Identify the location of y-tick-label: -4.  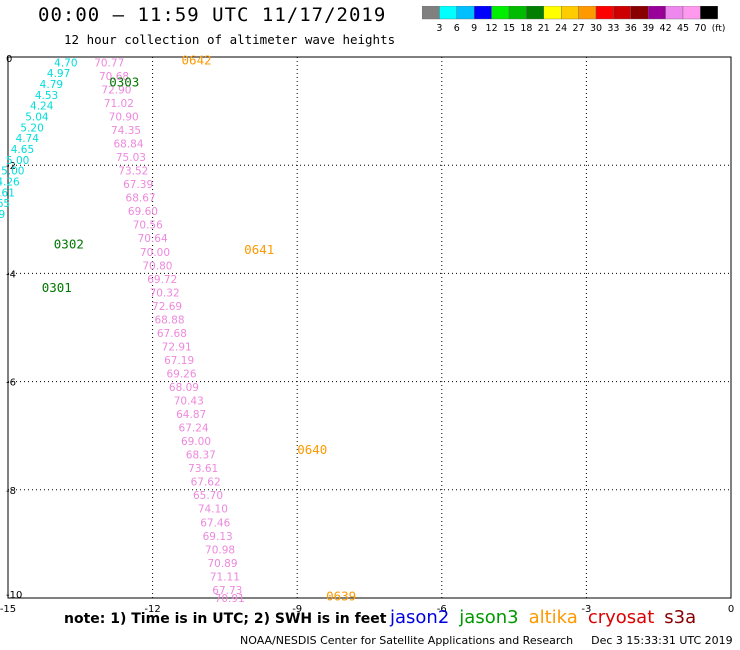
(11, 274).